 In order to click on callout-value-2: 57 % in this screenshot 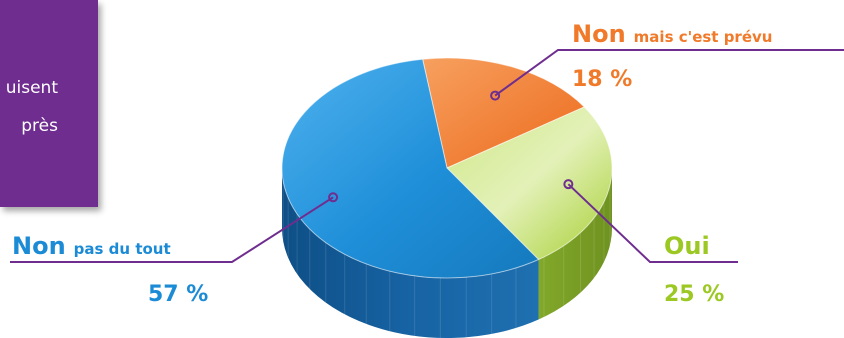, I will do `click(178, 294)`.